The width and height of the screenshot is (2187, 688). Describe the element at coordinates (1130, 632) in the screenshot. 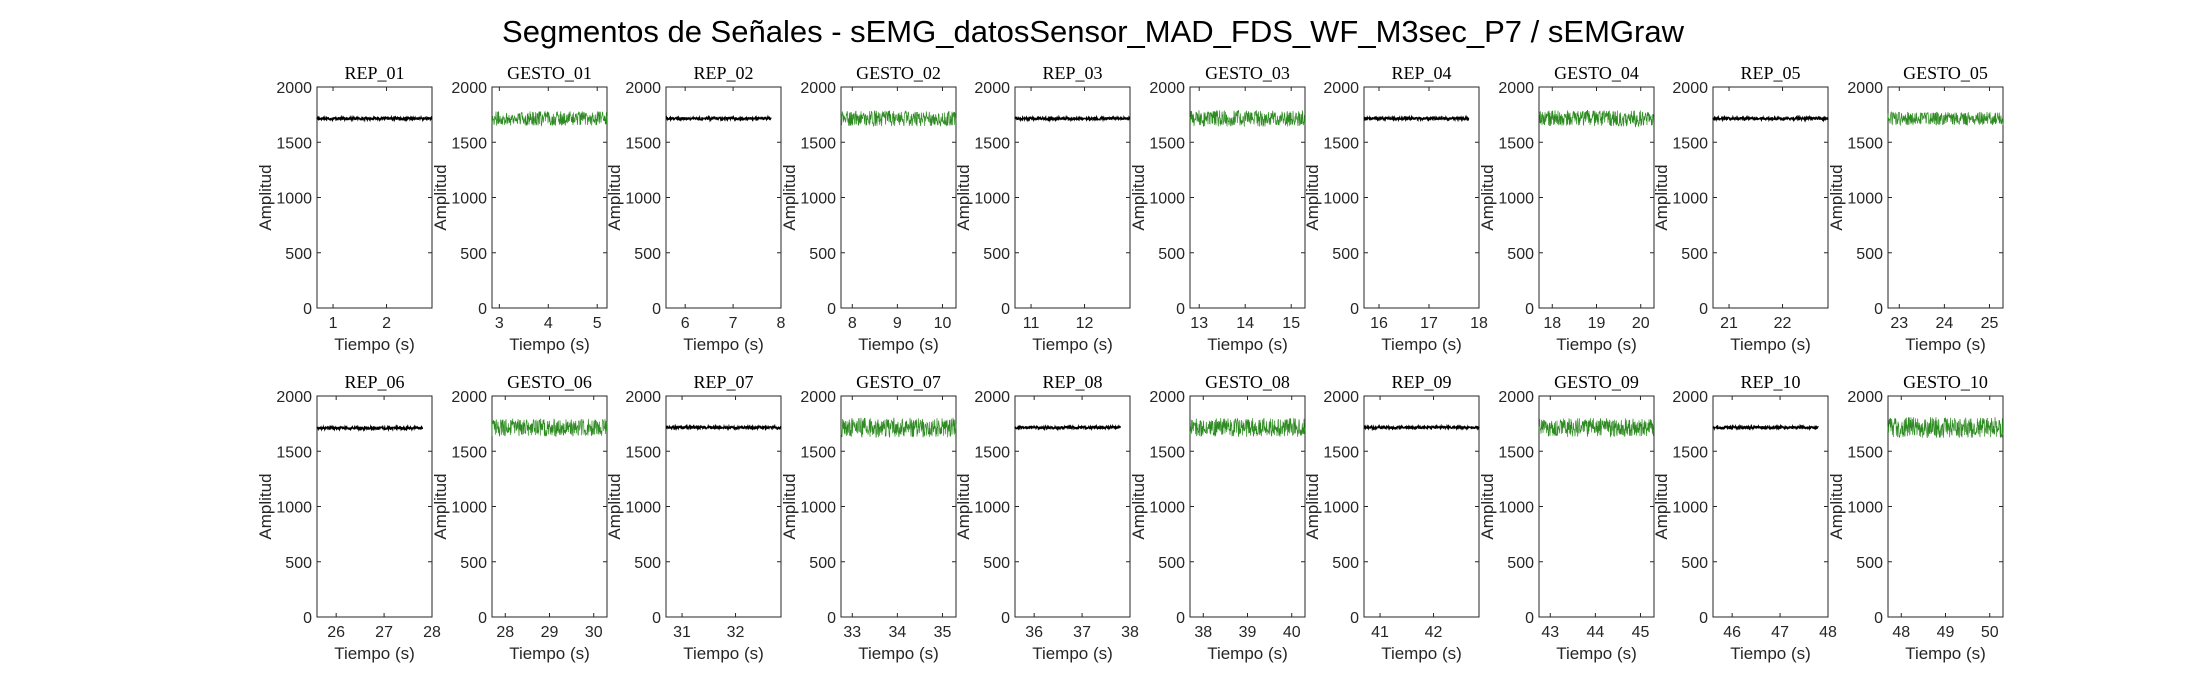

I see `x-tick-label: 38` at that location.